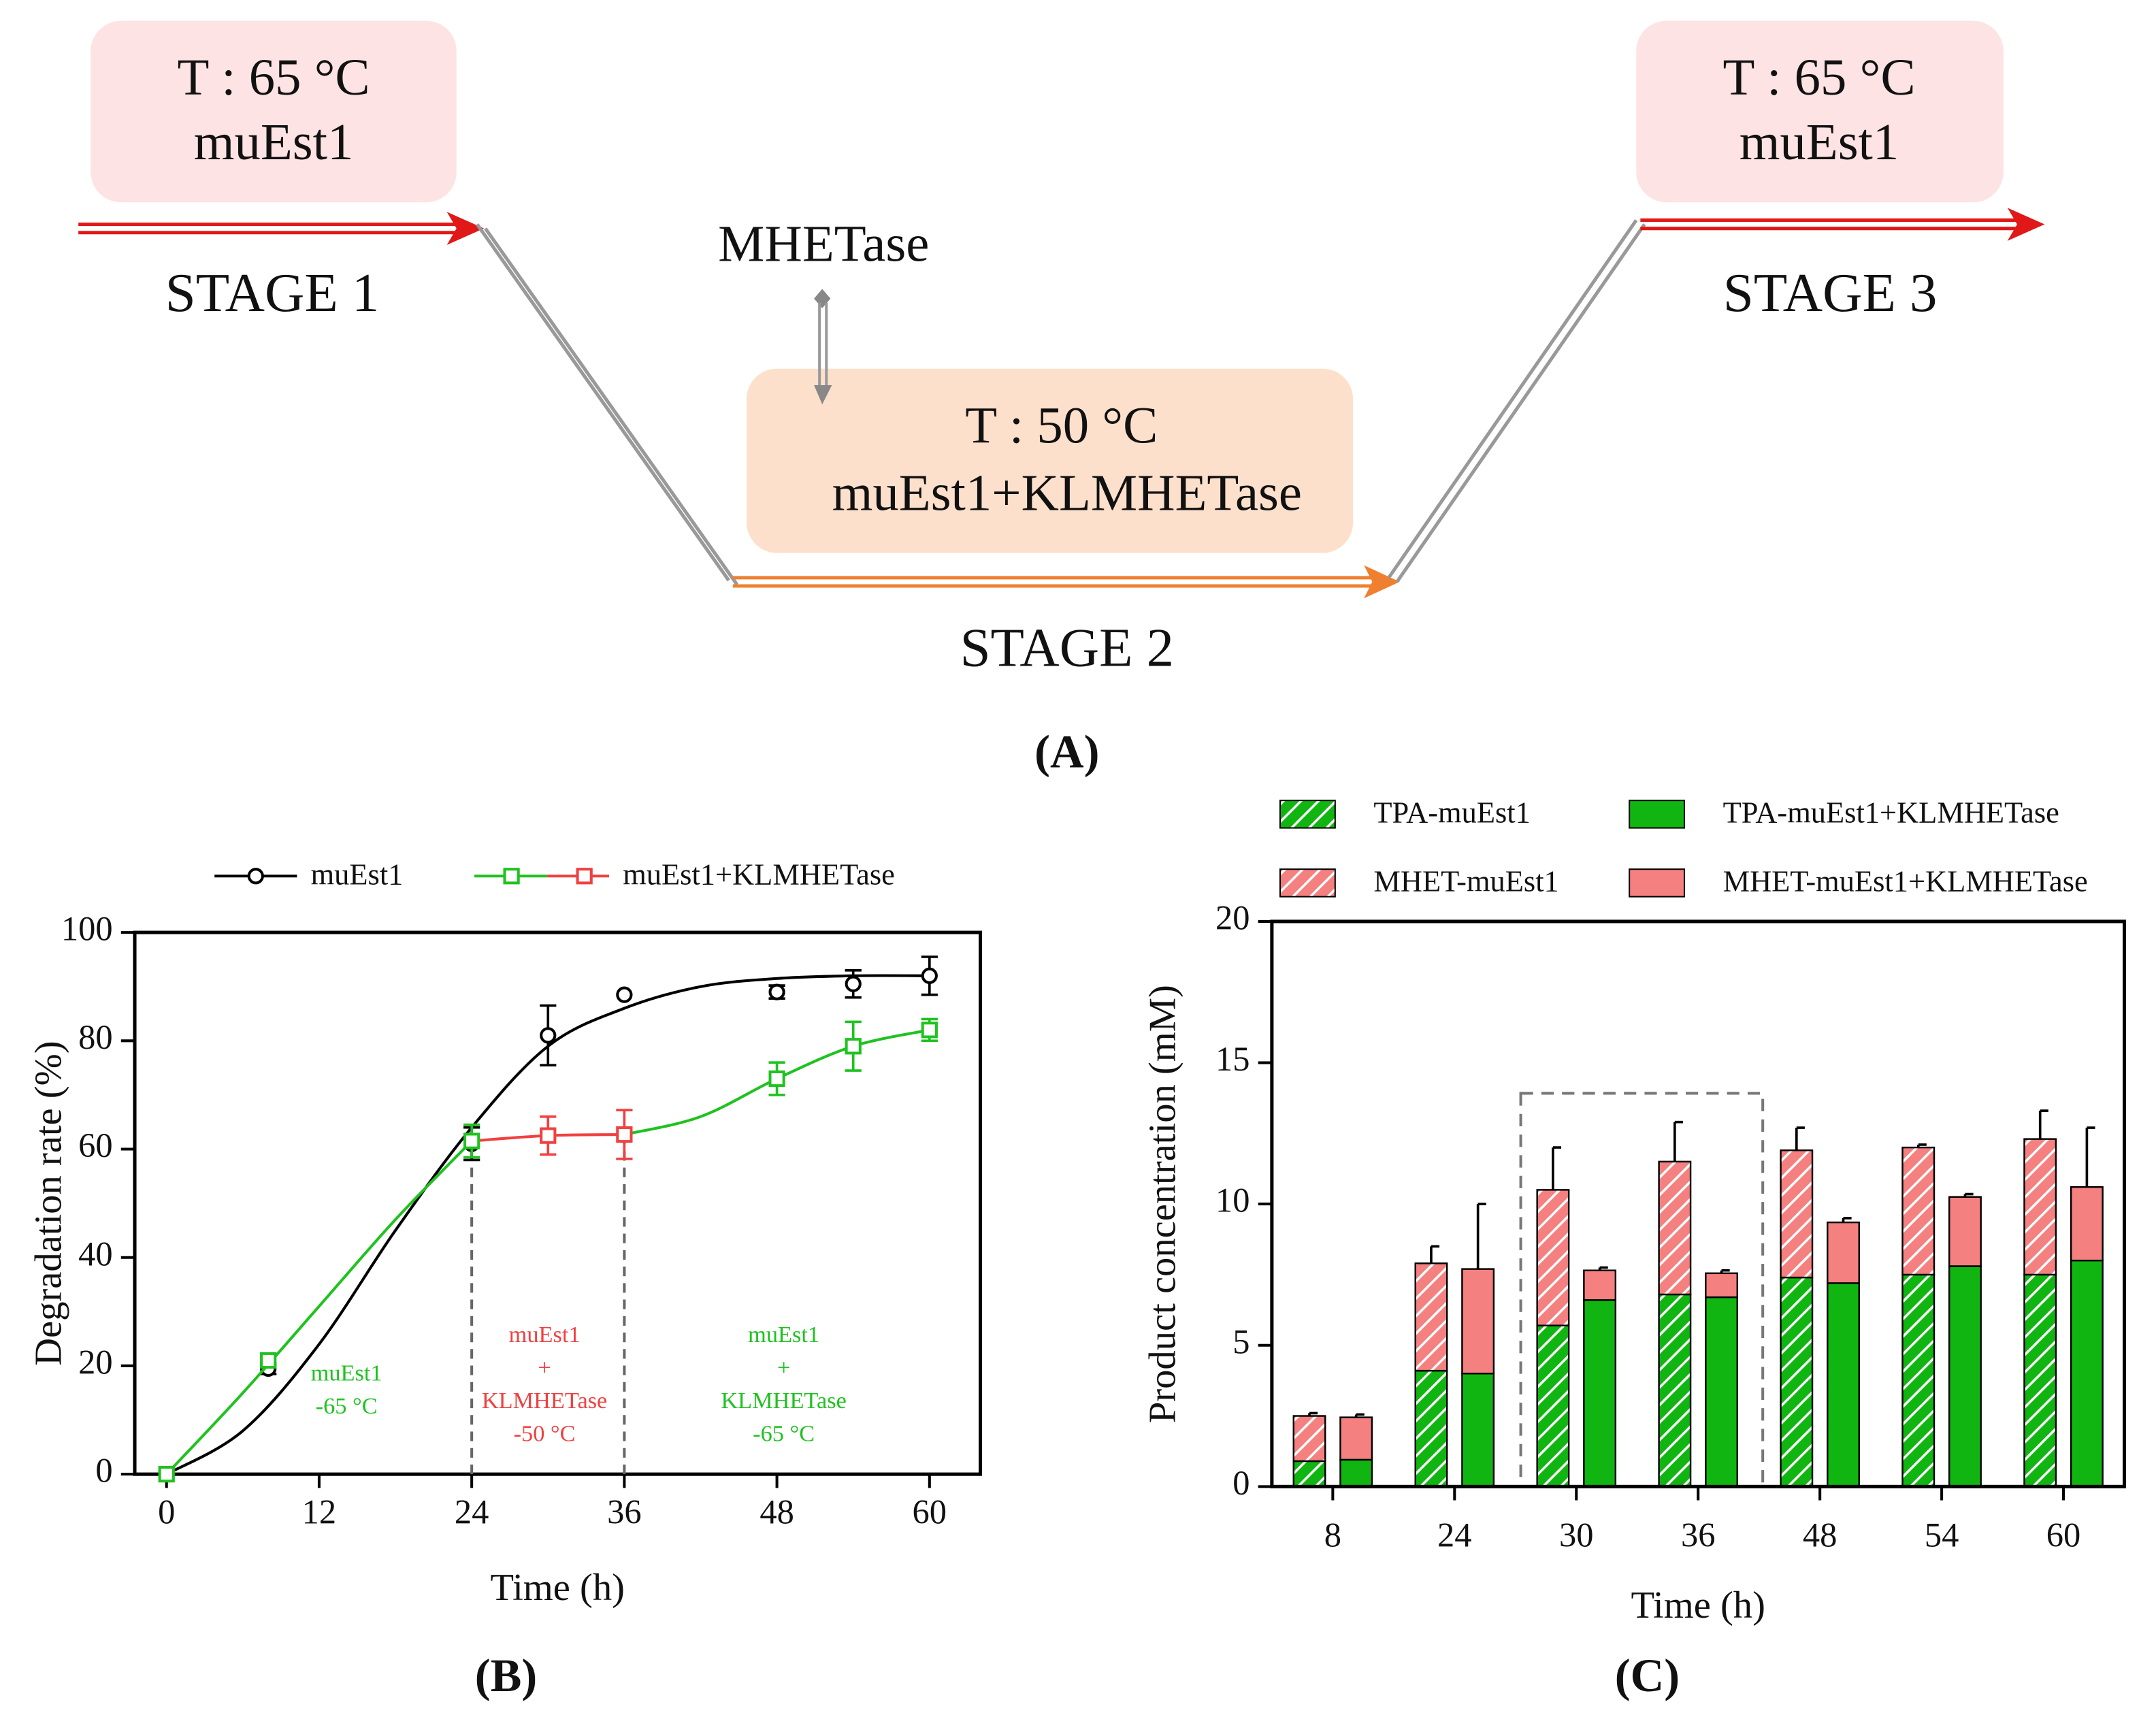 The image size is (2156, 1715). I want to click on annotation: KLMHETase, so click(784, 1401).